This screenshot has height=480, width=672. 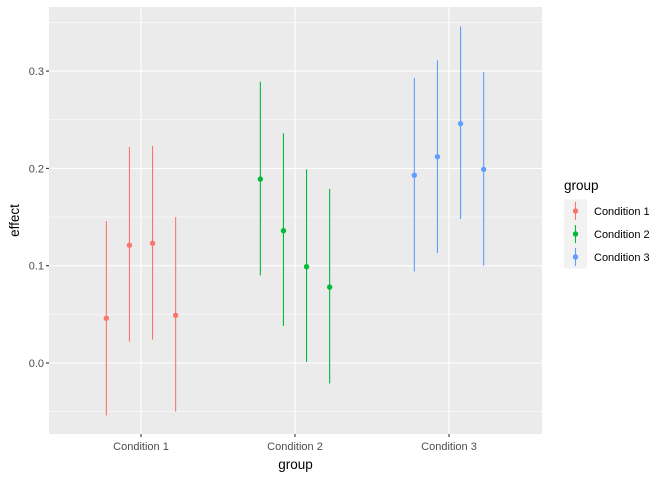 What do you see at coordinates (36, 169) in the screenshot?
I see `y-tick-label: 0.2` at bounding box center [36, 169].